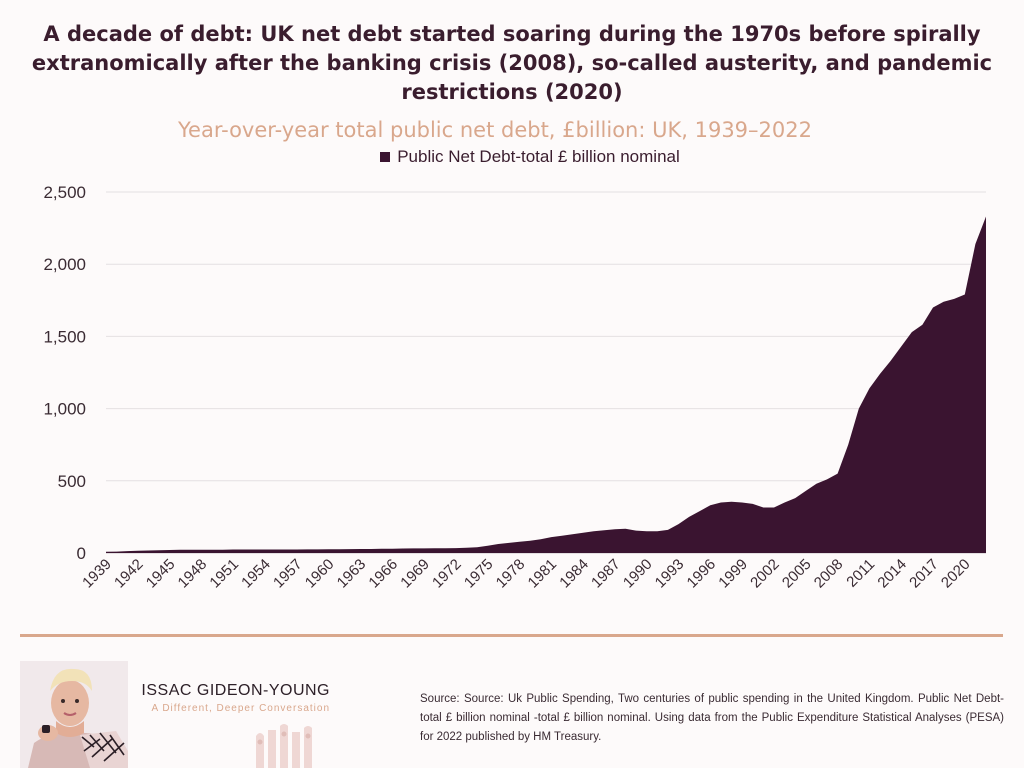 The image size is (1024, 768). I want to click on x-tick-label: 1975, so click(479, 574).